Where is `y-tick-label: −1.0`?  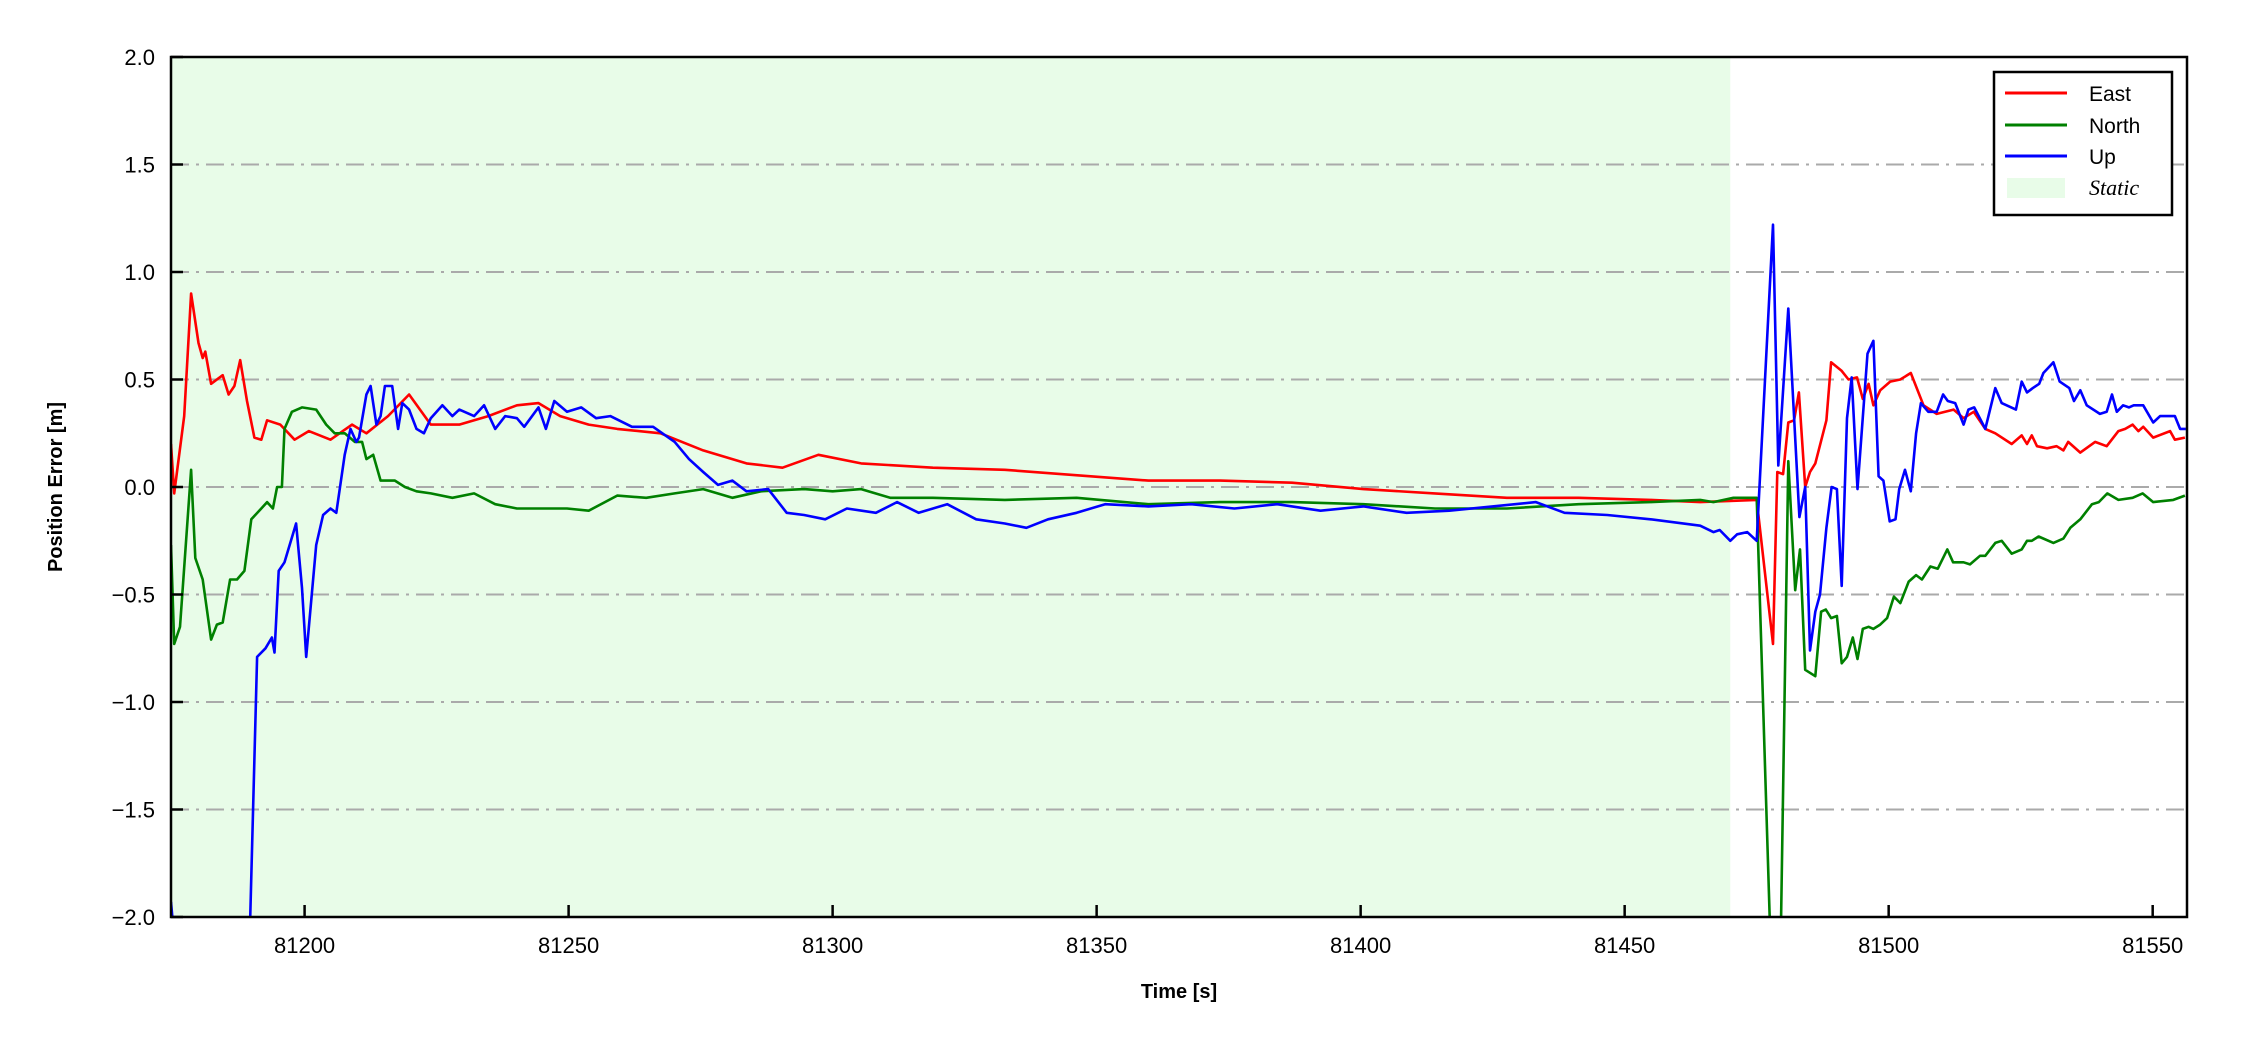 y-tick-label: −1.0 is located at coordinates (133, 702).